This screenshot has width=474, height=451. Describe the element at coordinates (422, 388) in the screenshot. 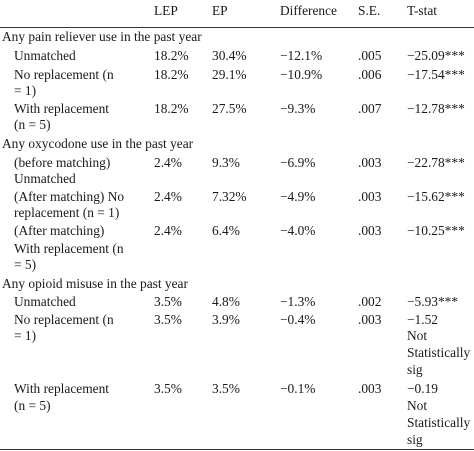

I see `cell-tstat: −0.19` at that location.